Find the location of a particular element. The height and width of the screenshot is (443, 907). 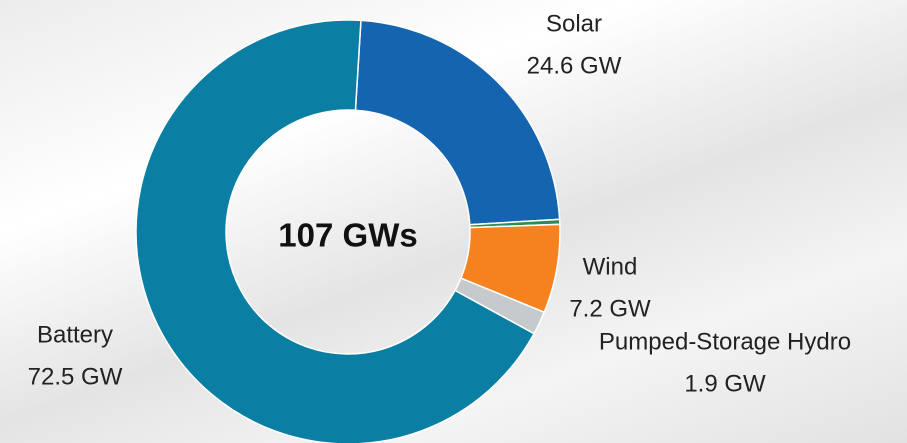

slice-value-label: 1.9 GW is located at coordinates (725, 383).